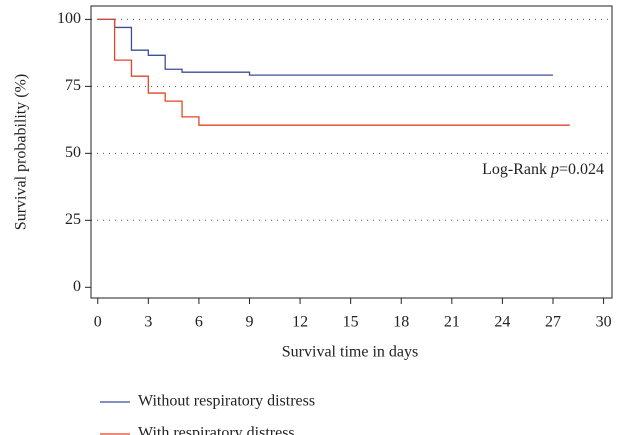 This screenshot has width=626, height=435. I want to click on x-tick-label: 27, so click(553, 322).